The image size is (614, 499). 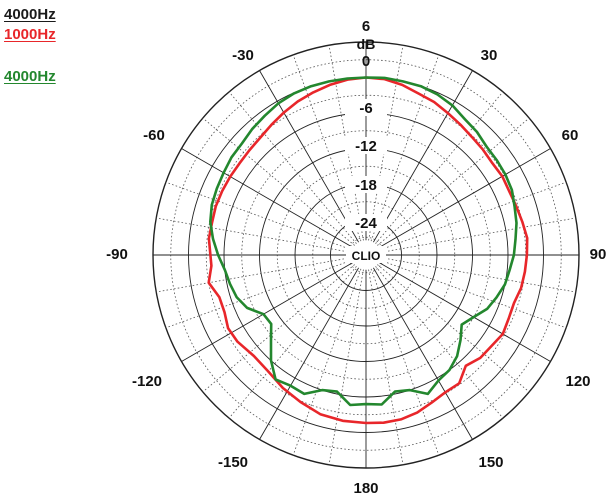 What do you see at coordinates (366, 26) in the screenshot?
I see `radial-label: 6` at bounding box center [366, 26].